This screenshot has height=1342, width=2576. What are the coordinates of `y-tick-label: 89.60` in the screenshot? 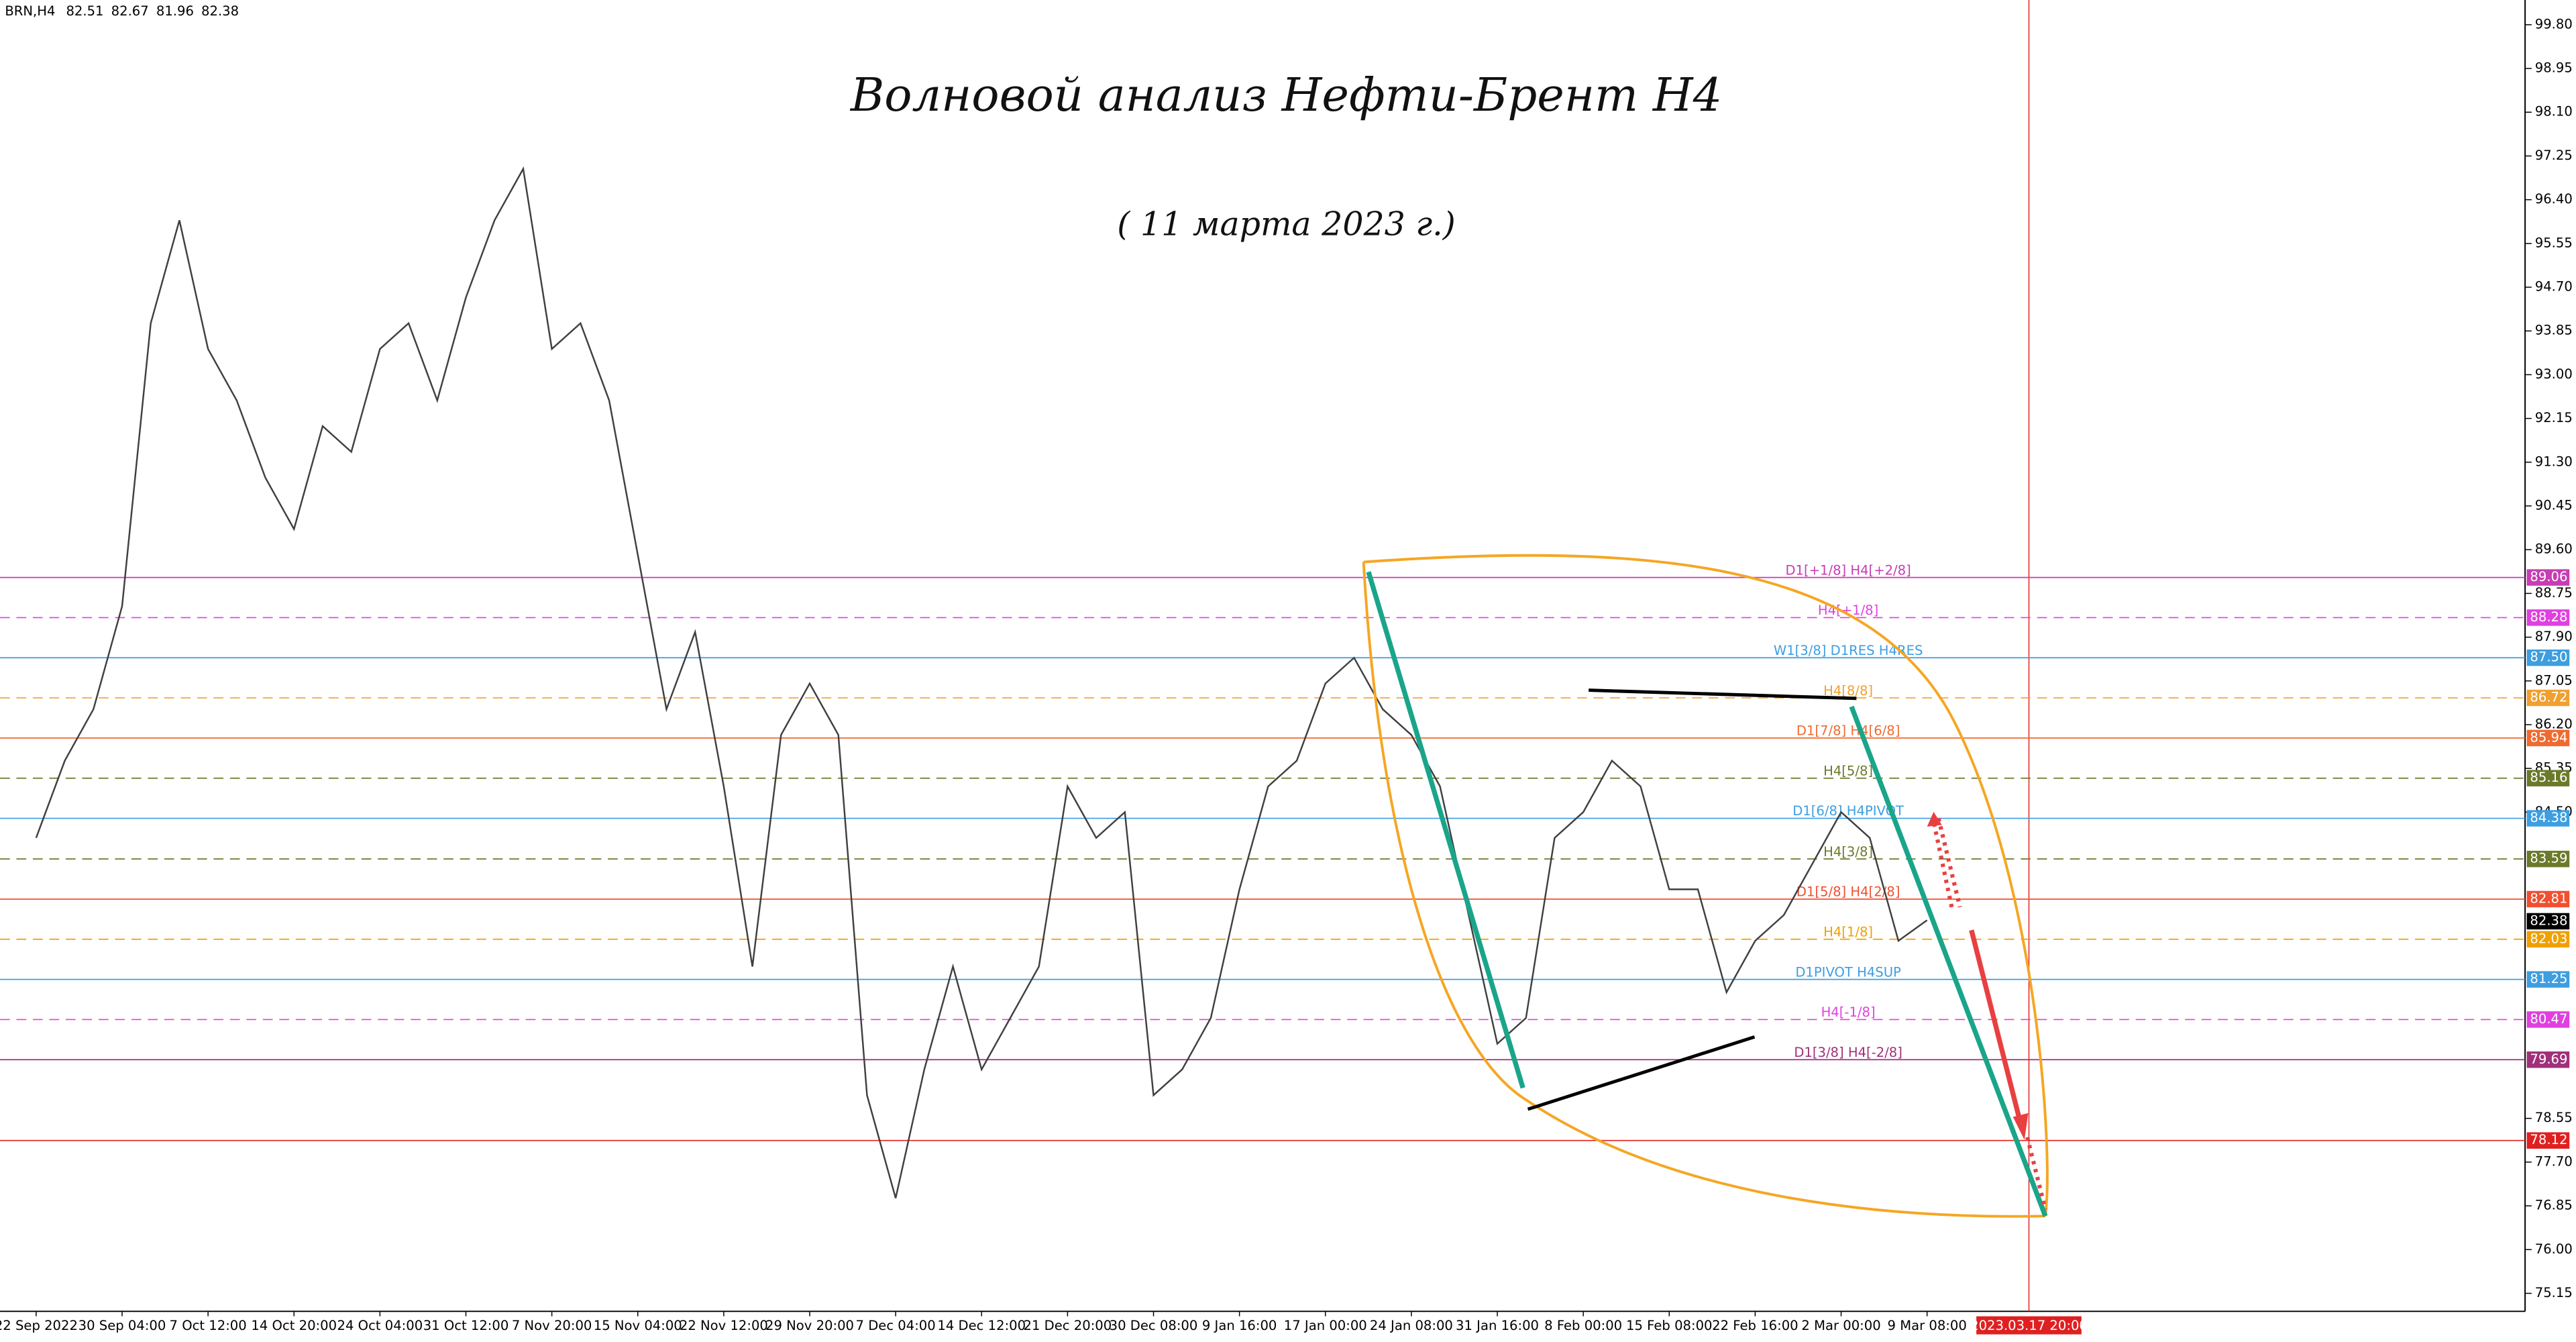 It's located at (2554, 549).